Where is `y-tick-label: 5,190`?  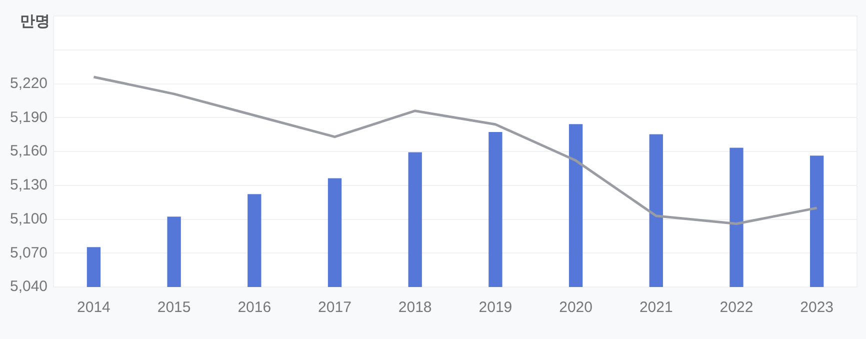
y-tick-label: 5,190 is located at coordinates (29, 117).